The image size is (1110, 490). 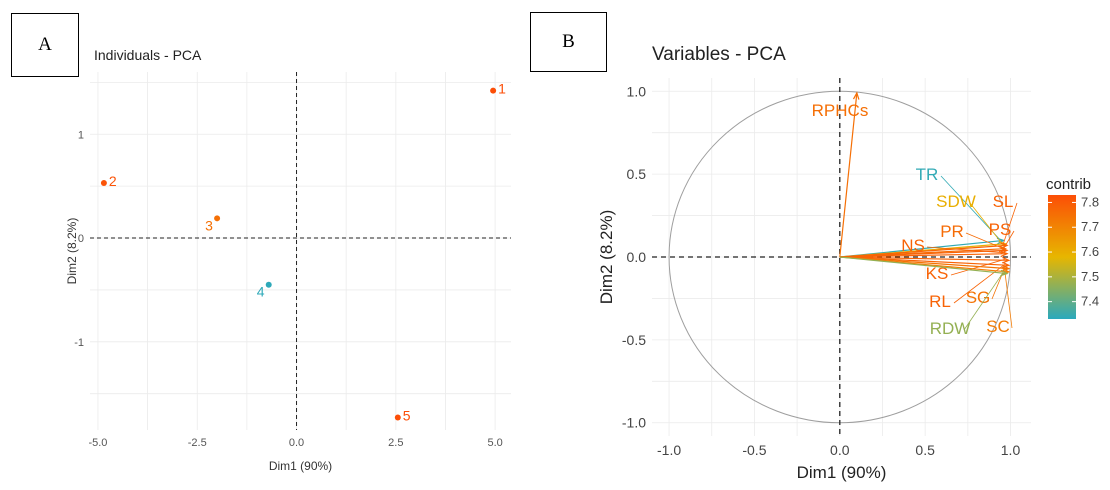 What do you see at coordinates (261, 292) in the screenshot?
I see `a-point-label-4: 4` at bounding box center [261, 292].